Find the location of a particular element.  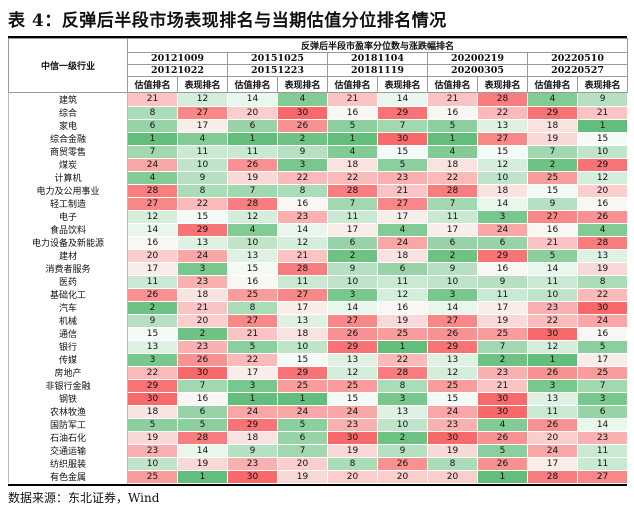

industry-name: 有色金属 is located at coordinates (68, 476).